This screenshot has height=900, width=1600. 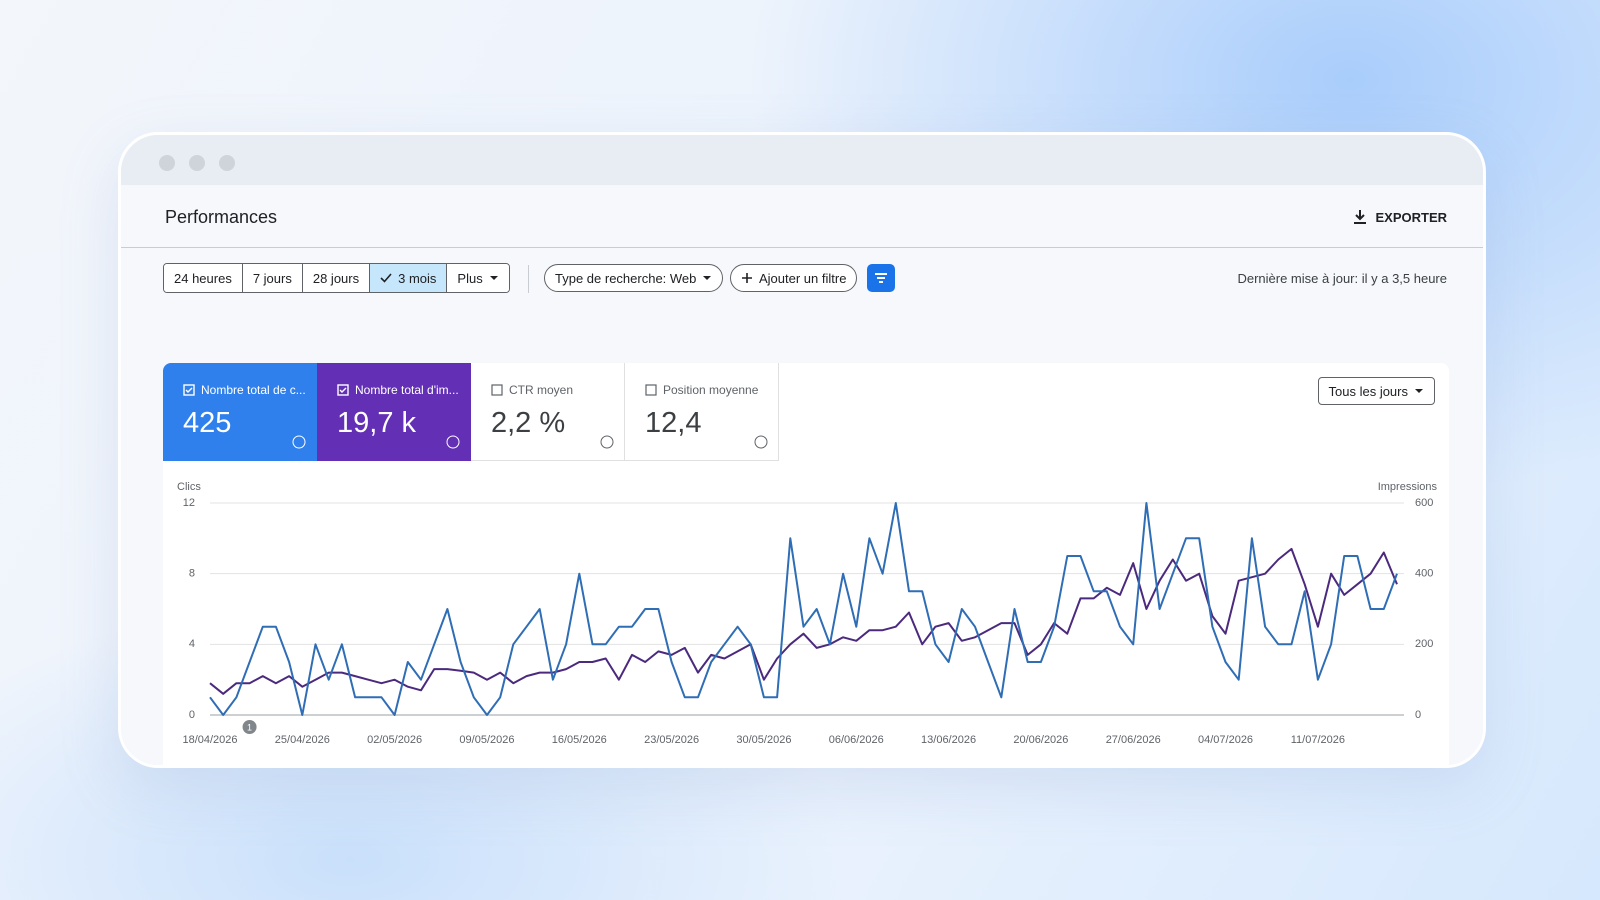 I want to click on add-filter-label: Ajouter un filtre, so click(x=803, y=278).